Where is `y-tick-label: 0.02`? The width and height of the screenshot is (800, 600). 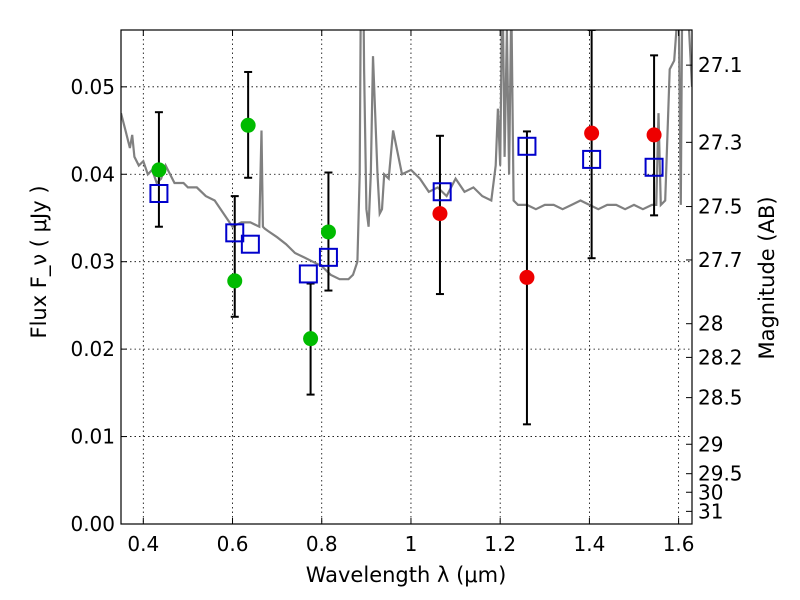
y-tick-label: 0.02 is located at coordinates (92, 349).